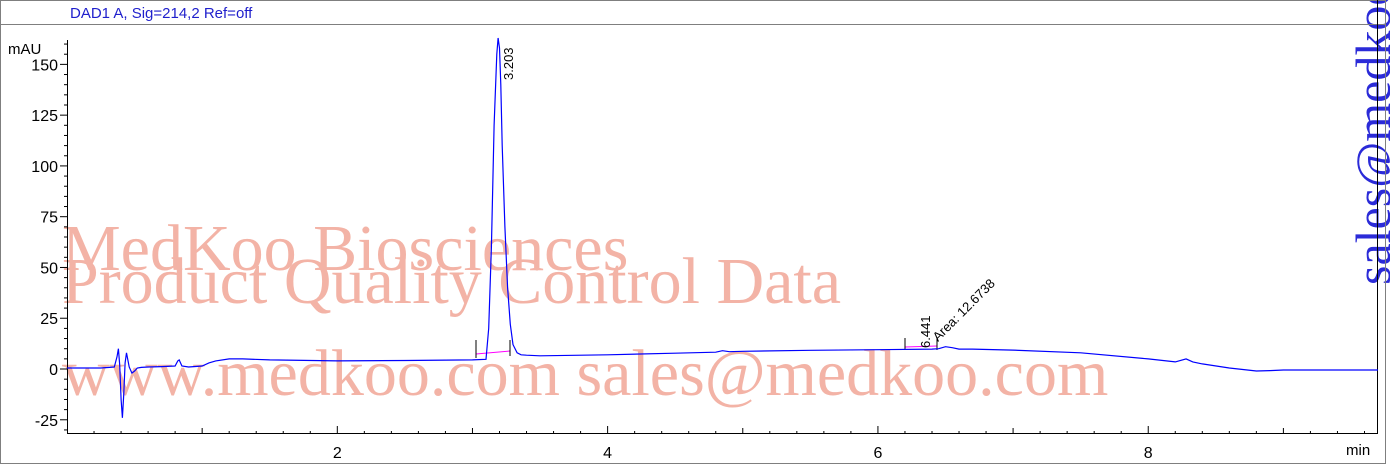  I want to click on y-tick-label: 150, so click(44, 65).